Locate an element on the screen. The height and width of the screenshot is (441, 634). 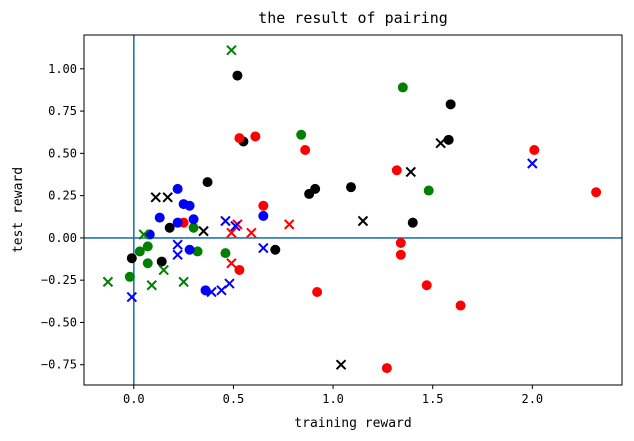
x-tick-label: 0.0 is located at coordinates (134, 399).